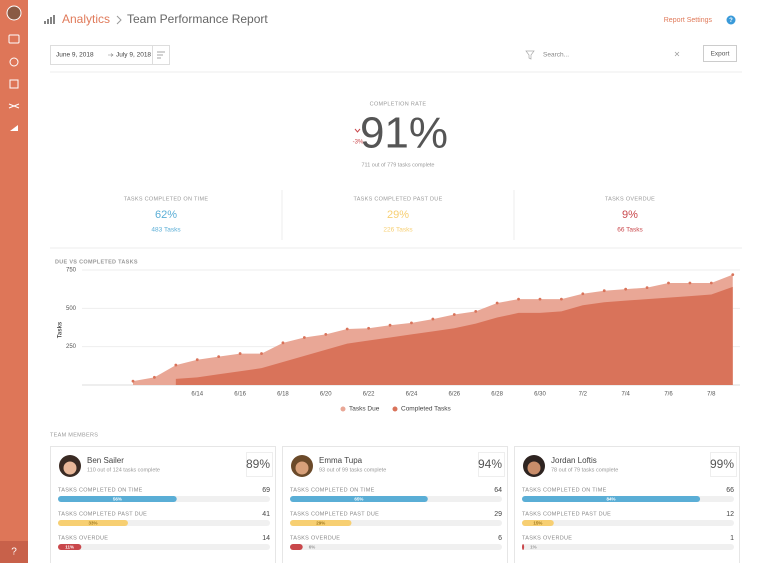 The height and width of the screenshot is (563, 770). I want to click on member-name: Emma Tupa, so click(341, 460).